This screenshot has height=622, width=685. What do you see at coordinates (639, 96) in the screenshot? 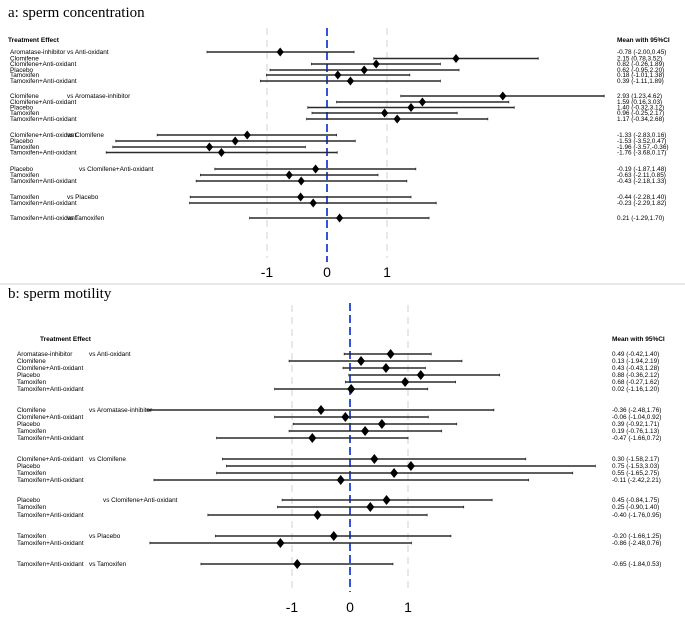
I see `mean-ci-value: 2.93 (1.23,4.62)` at bounding box center [639, 96].